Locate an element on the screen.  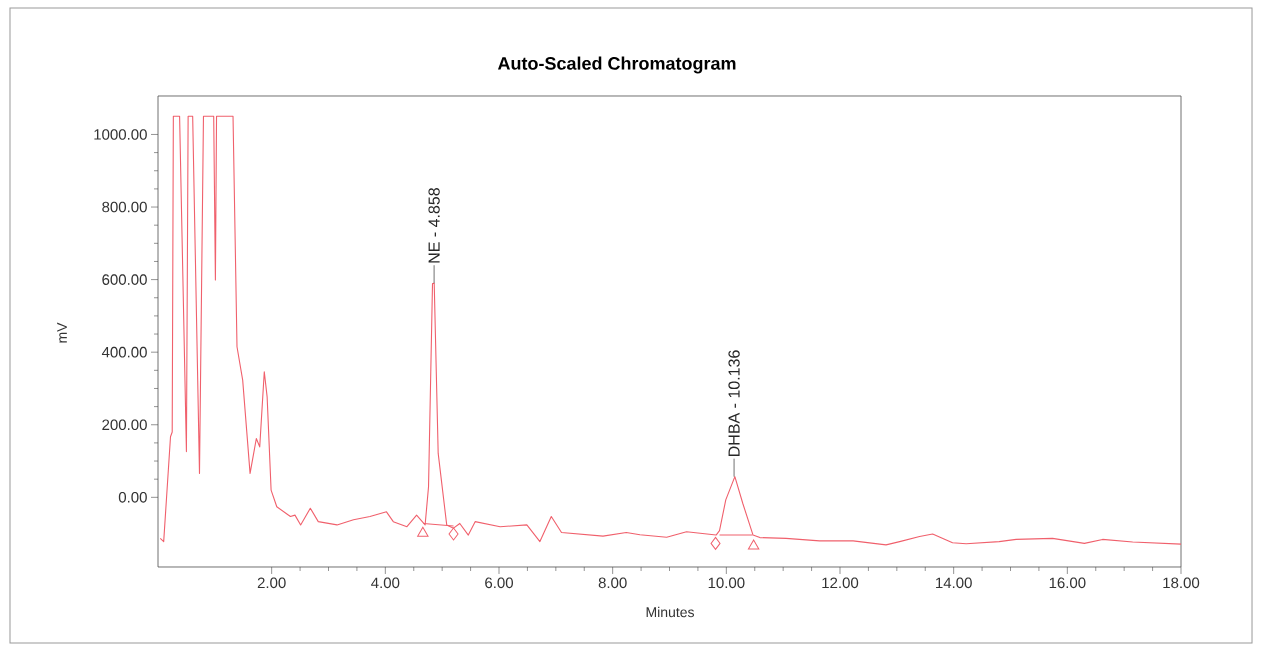
x-tick-label: 4.00 is located at coordinates (385, 583).